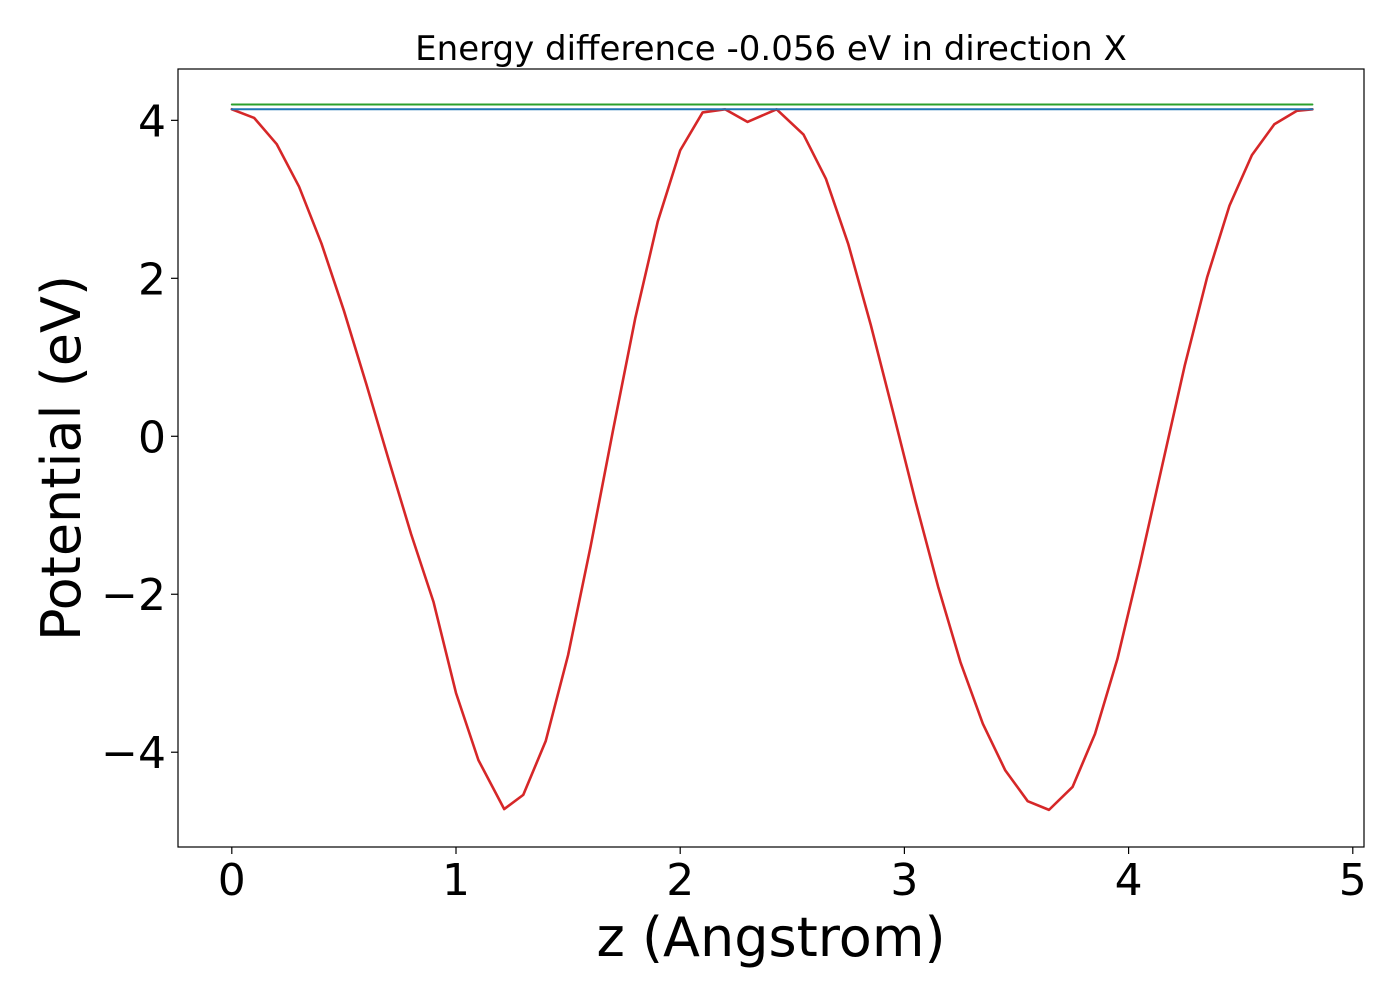 Image resolution: width=1400 pixels, height=1000 pixels. I want to click on y-tick-label: −4, so click(133, 753).